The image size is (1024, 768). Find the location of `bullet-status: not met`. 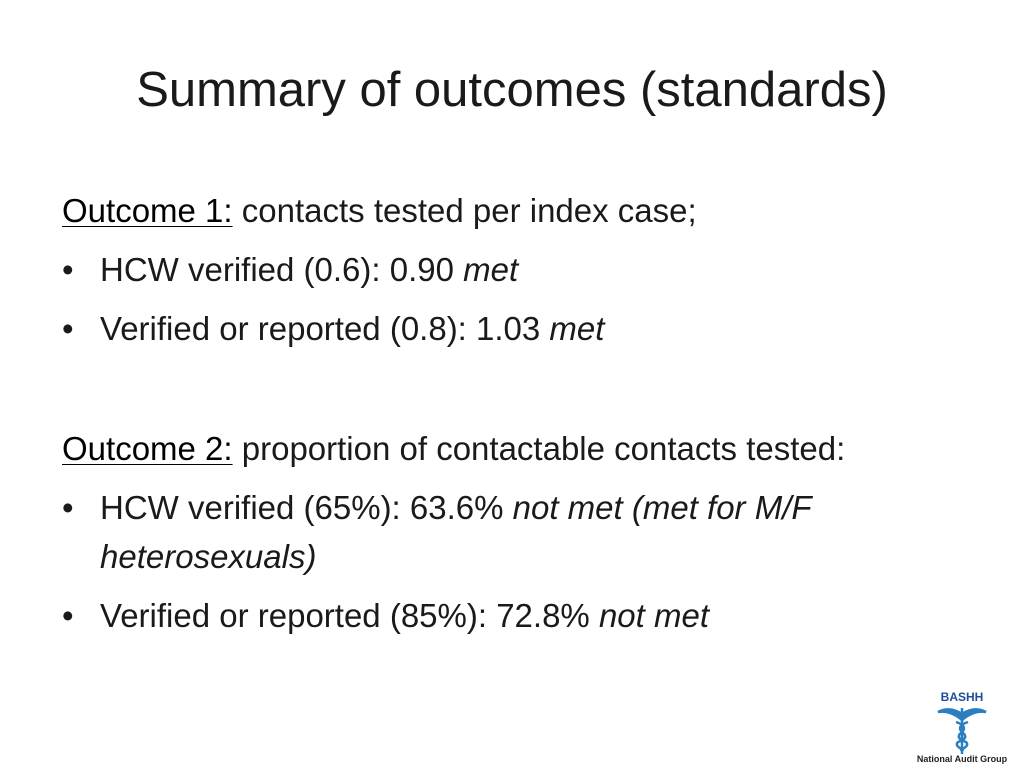

bullet-status: not met is located at coordinates (653, 615).